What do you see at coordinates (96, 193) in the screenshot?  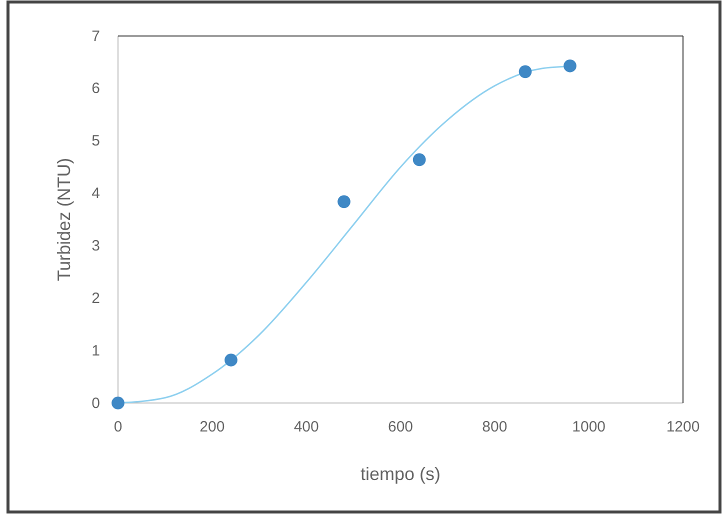 I see `y-tick-label: 4` at bounding box center [96, 193].